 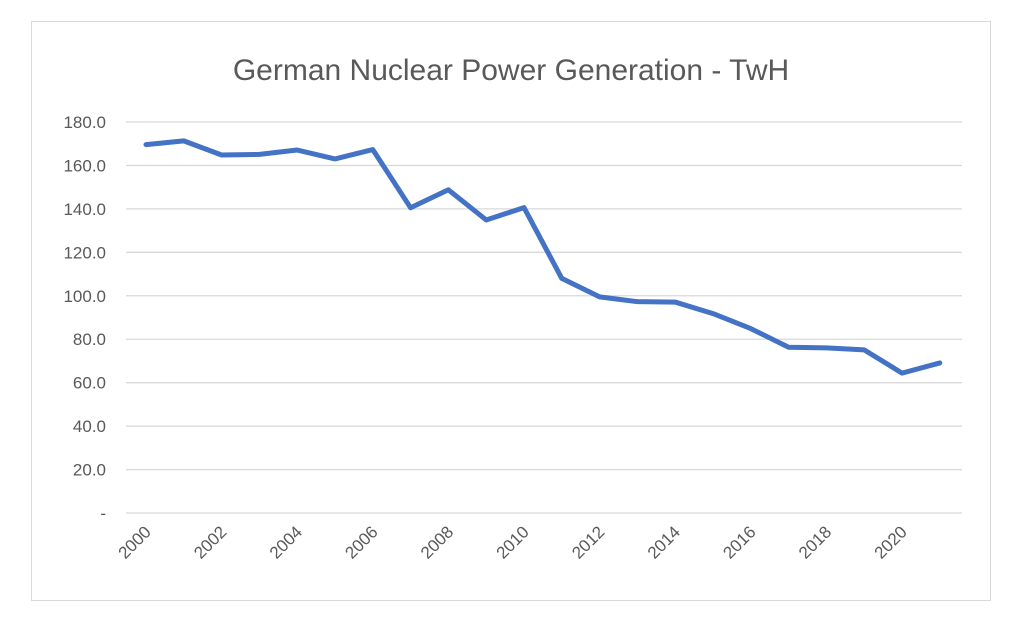 What do you see at coordinates (84, 209) in the screenshot?
I see `y-tick-label: 140.0` at bounding box center [84, 209].